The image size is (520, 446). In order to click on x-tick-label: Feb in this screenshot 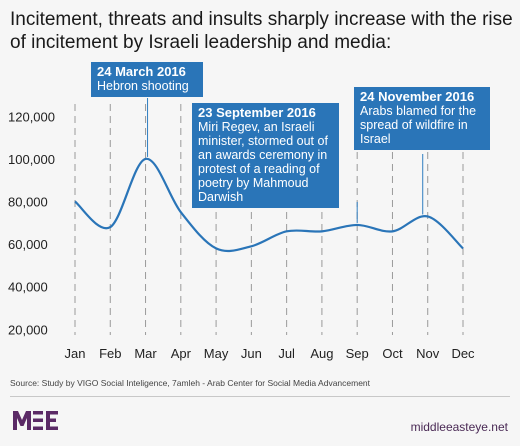, I will do `click(110, 353)`.